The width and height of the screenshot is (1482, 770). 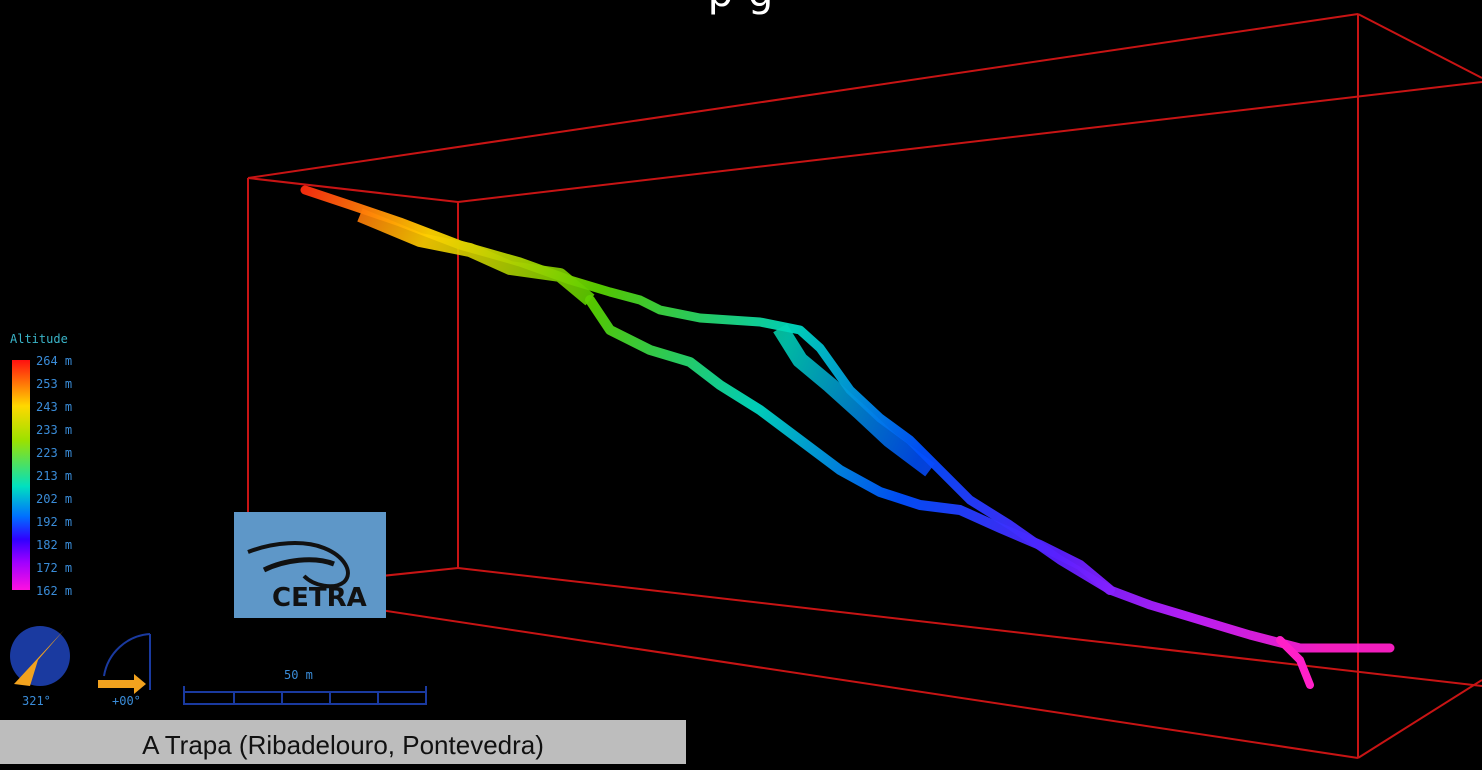 What do you see at coordinates (319, 598) in the screenshot?
I see `logo-text: CETRA` at bounding box center [319, 598].